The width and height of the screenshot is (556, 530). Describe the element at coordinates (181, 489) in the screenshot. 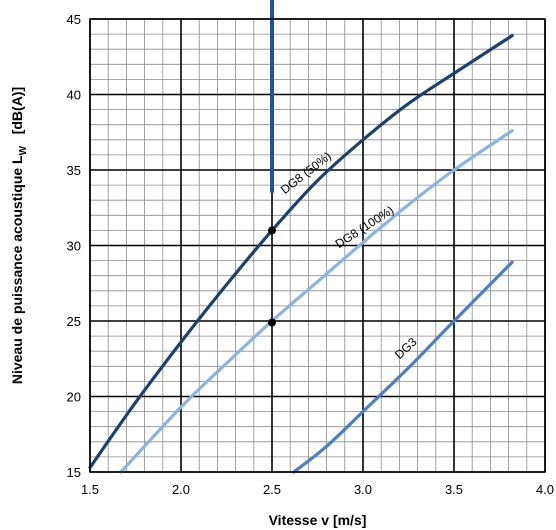

I see `x-tick-label: 2.0` at that location.